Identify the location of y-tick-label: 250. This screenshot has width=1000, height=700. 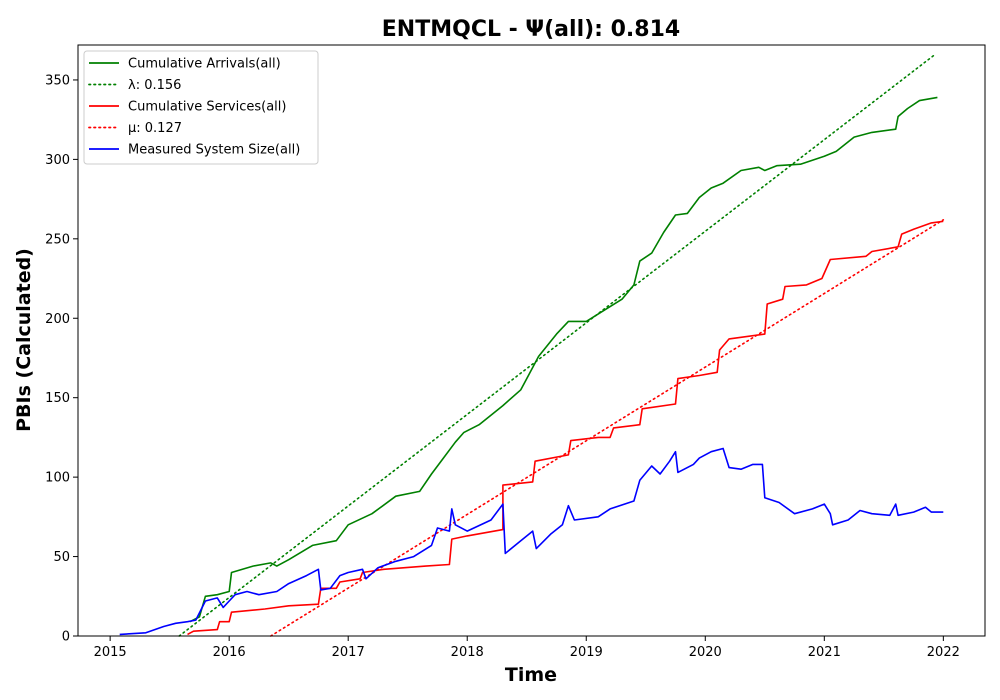
(57, 239).